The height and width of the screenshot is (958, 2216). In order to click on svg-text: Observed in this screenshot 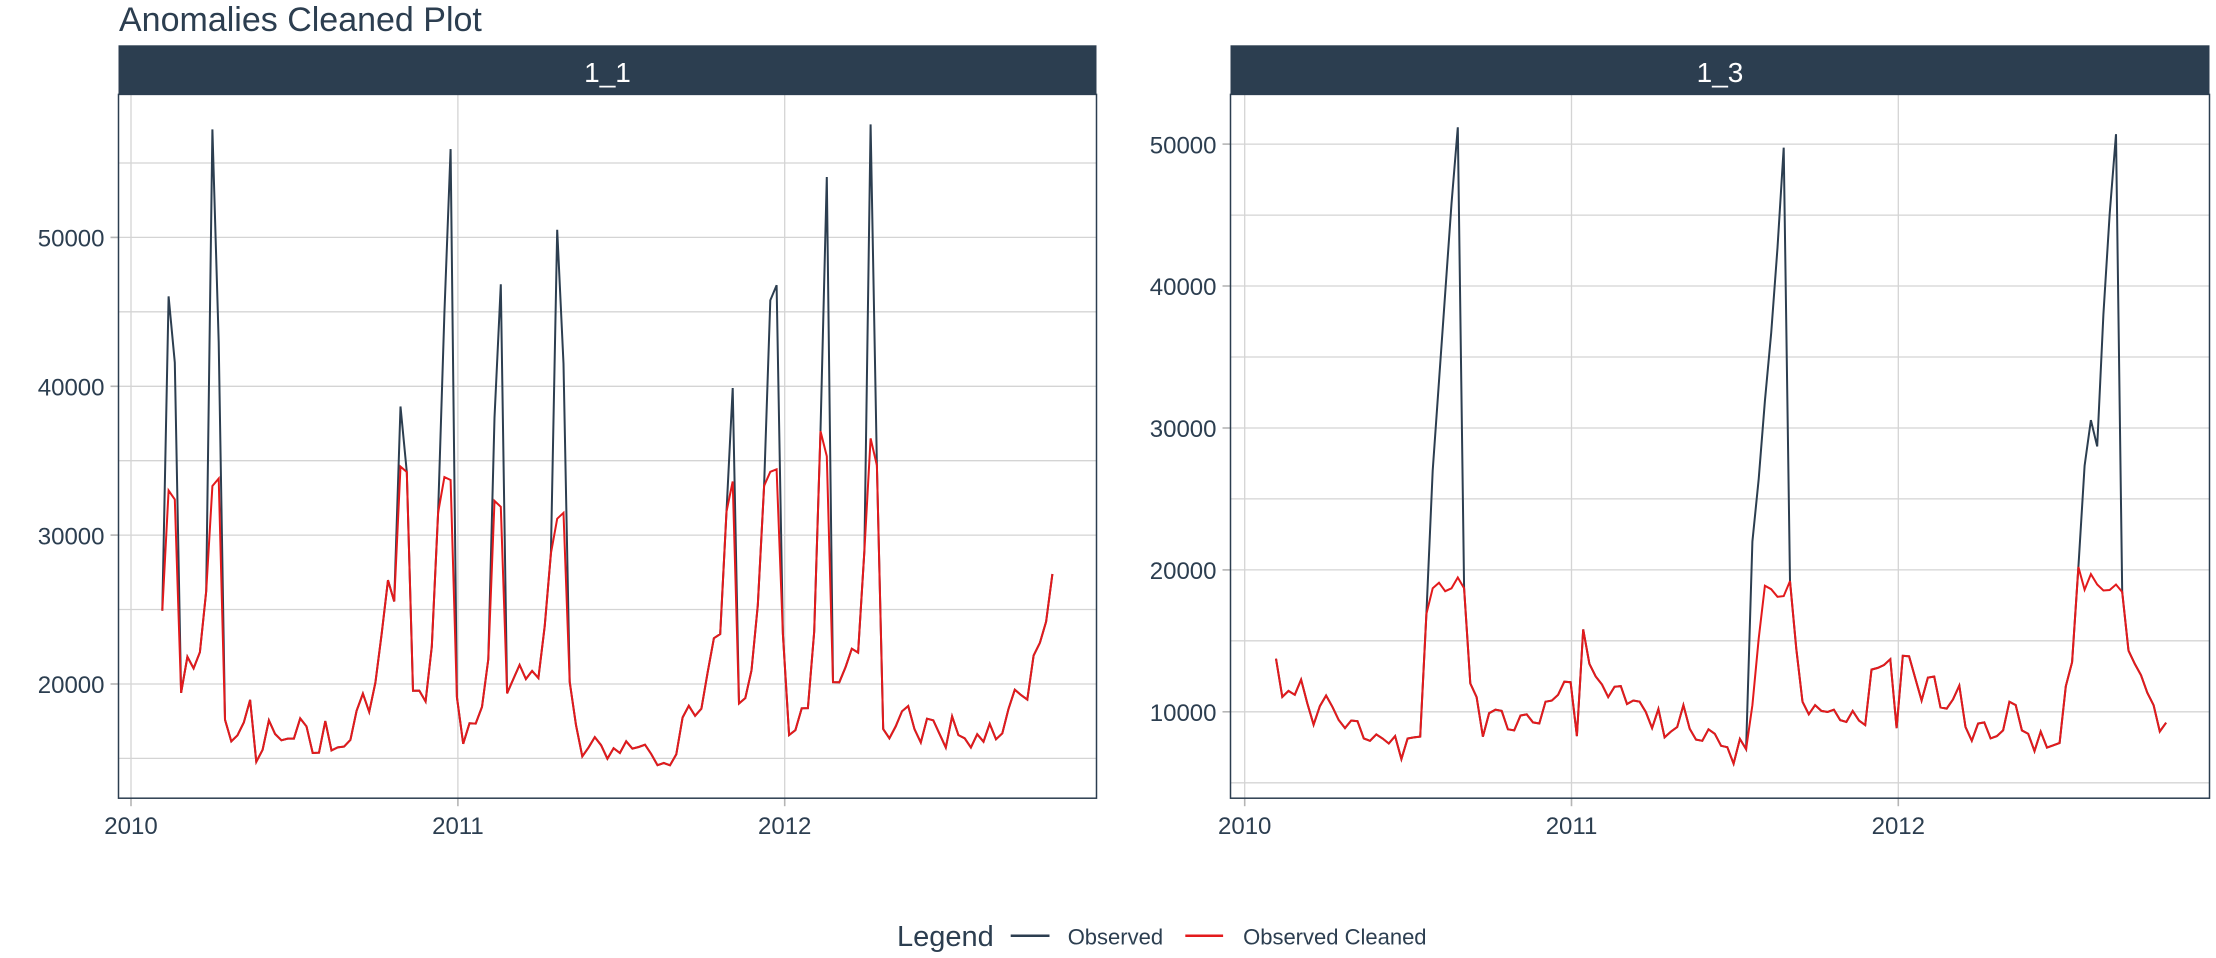, I will do `click(1115, 937)`.